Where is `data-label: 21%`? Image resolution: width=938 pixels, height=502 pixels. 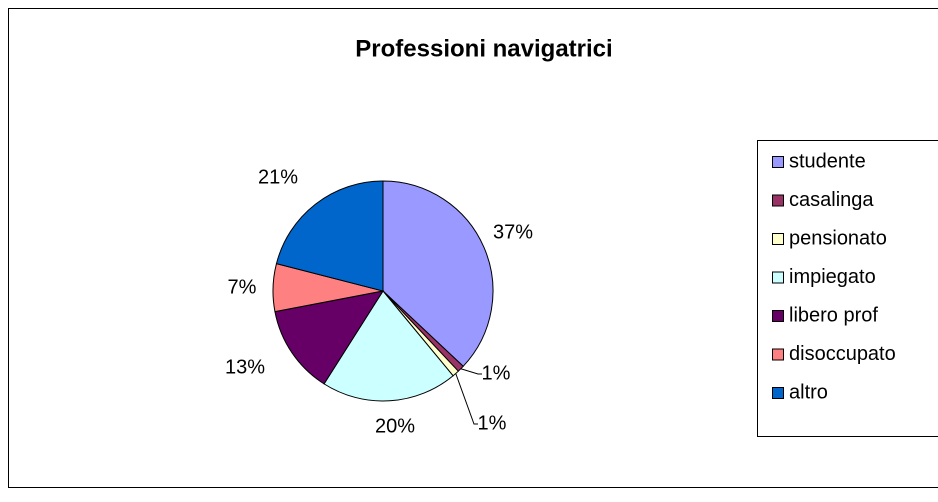
data-label: 21% is located at coordinates (278, 177).